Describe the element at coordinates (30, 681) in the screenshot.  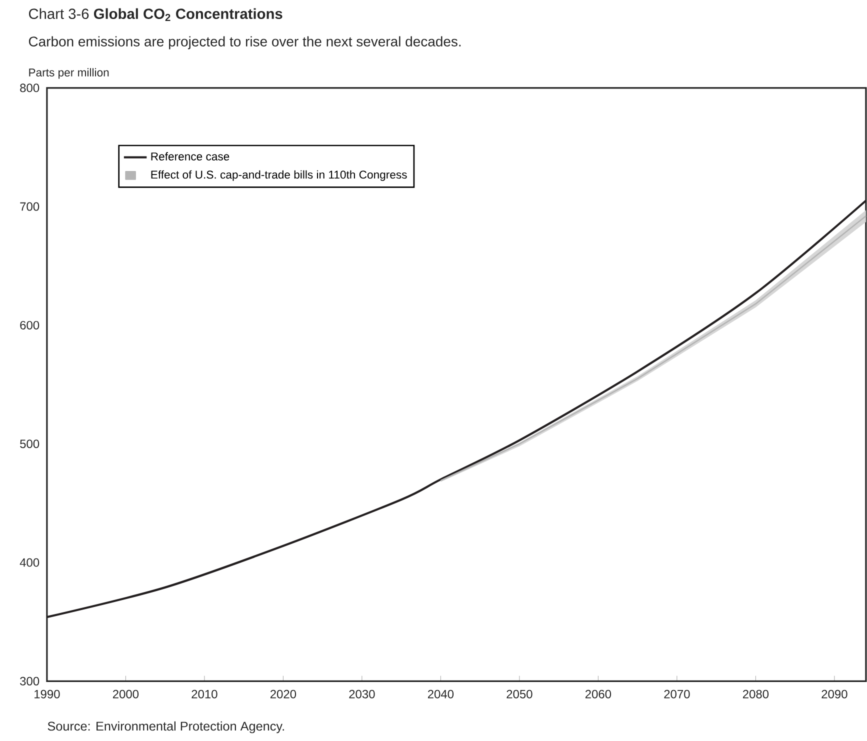
I see `y-tick-label: 300` at that location.